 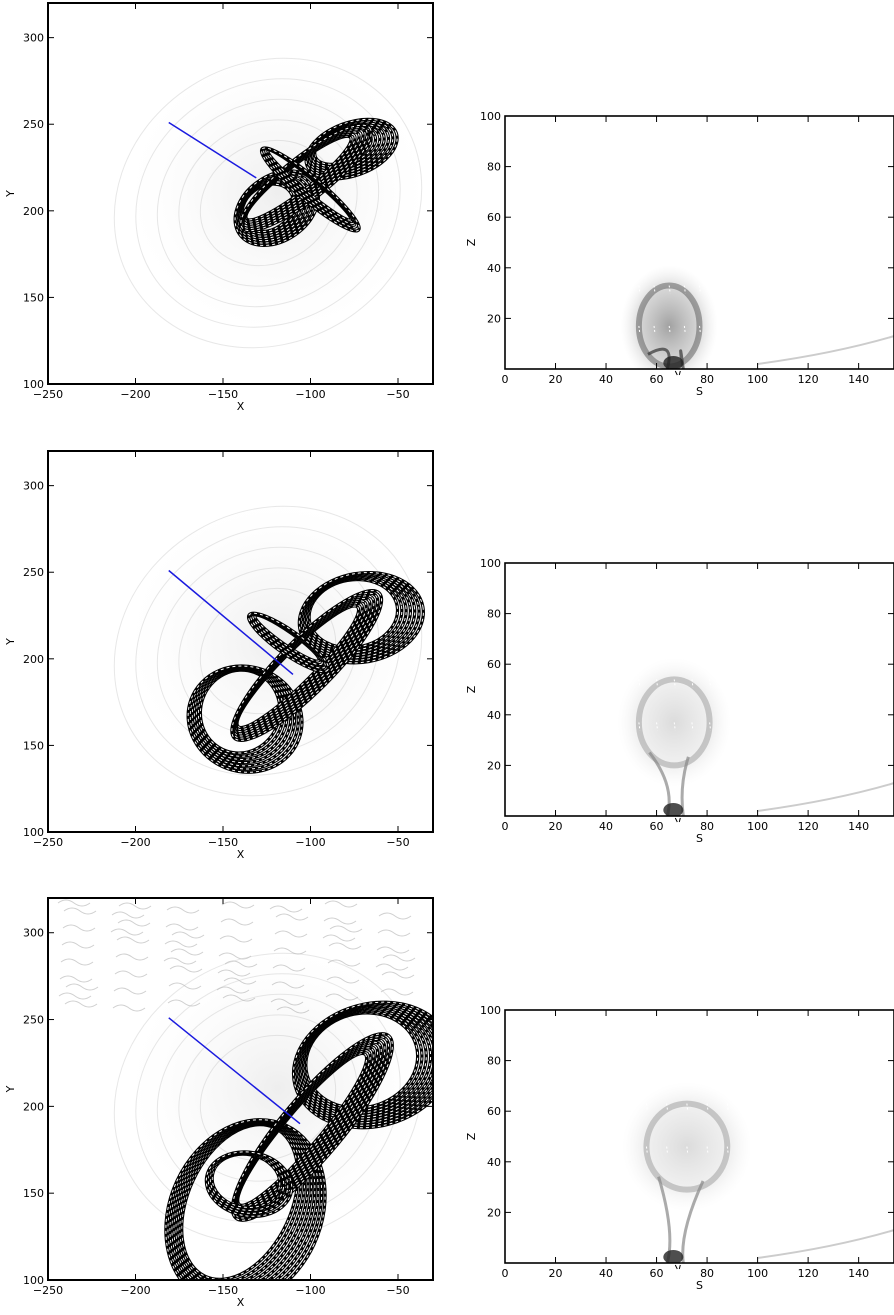 I want to click on chart-panel-2: 0 20 40 60 80 100 120 140 20 40 60 80 100 S Z, so click(x=679, y=254).